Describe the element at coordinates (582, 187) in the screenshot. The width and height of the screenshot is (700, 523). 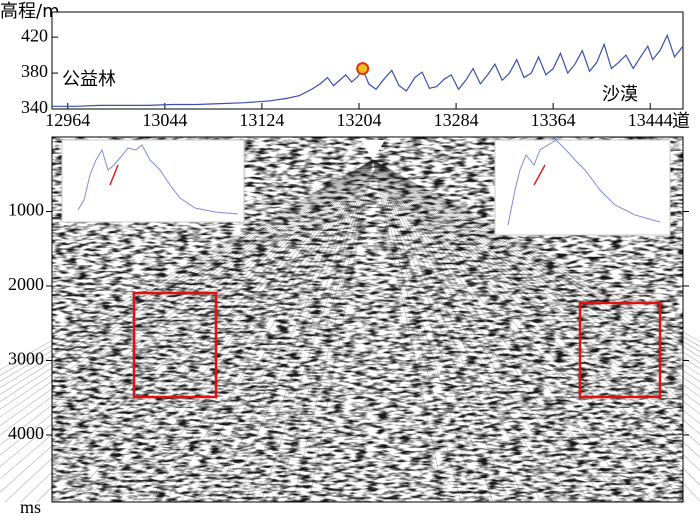
I see `inset-right` at that location.